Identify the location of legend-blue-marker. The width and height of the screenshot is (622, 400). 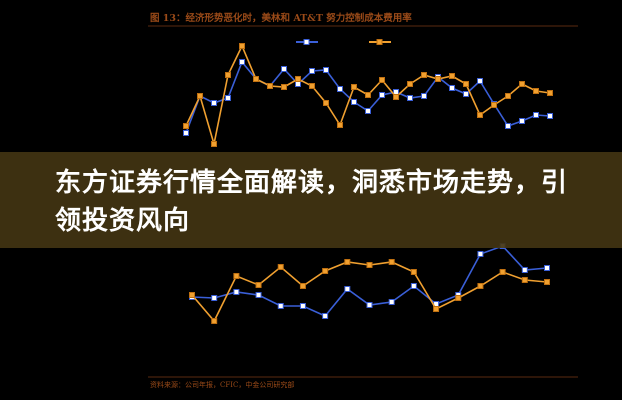
(306, 42).